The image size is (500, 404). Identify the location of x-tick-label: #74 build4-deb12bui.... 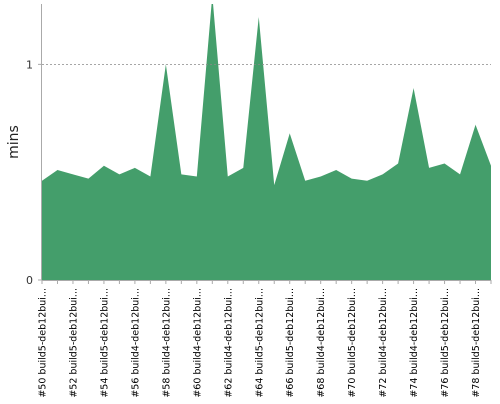
(414, 343).